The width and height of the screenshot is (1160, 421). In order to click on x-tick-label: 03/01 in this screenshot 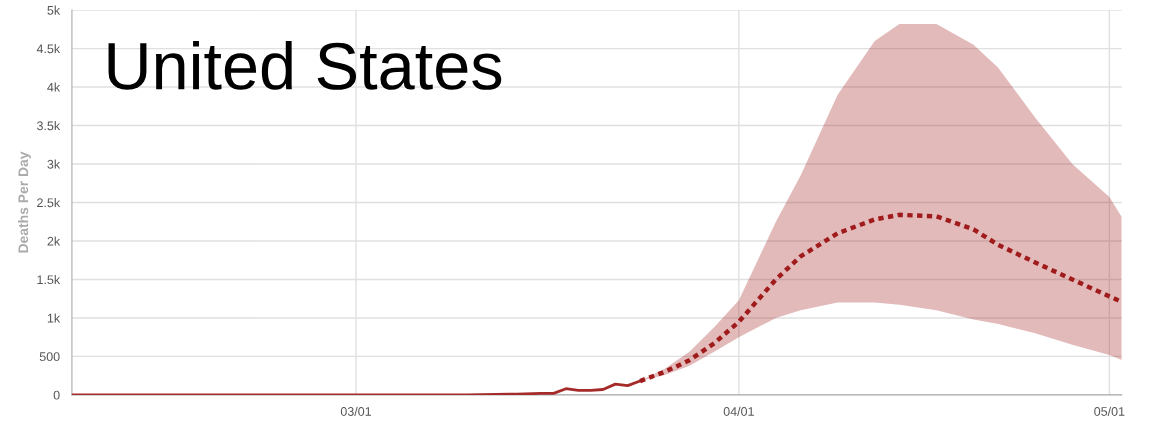, I will do `click(356, 411)`.